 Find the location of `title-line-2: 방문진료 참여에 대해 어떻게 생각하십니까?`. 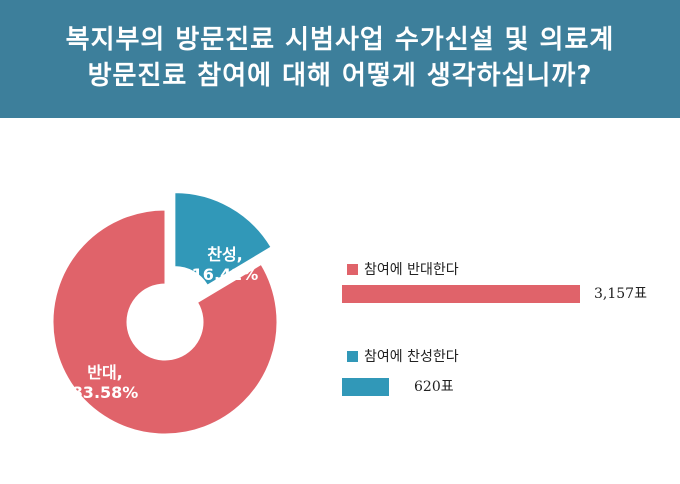

title-line-2: 방문진료 참여에 대해 어떻게 생각하십니까? is located at coordinates (340, 76).